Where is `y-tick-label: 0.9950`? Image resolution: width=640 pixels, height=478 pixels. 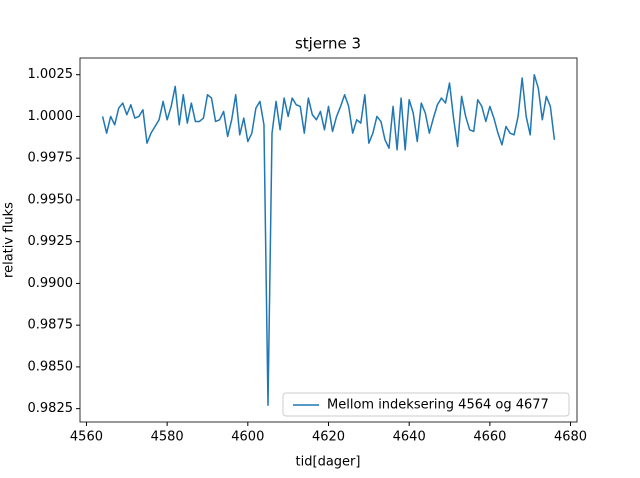 y-tick-label: 0.9950 is located at coordinates (51, 199).